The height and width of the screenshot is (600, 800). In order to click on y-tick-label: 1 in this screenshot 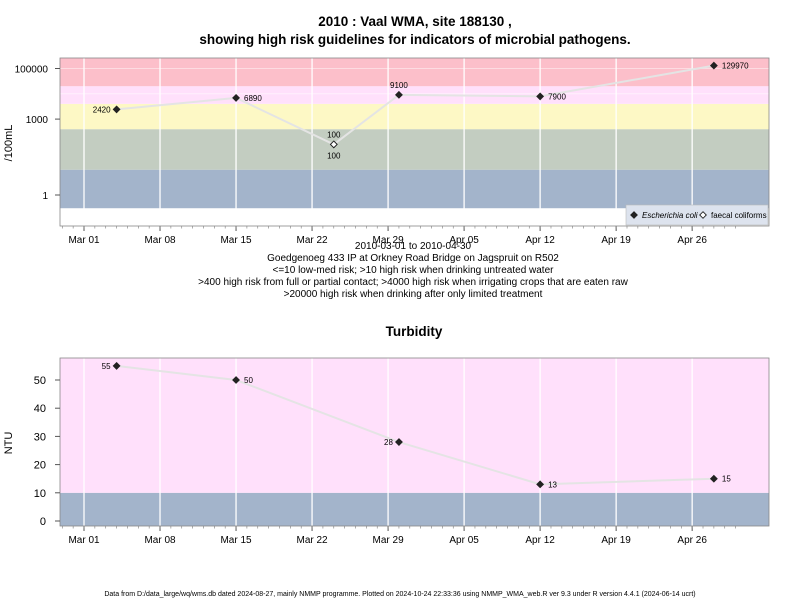, I will do `click(45, 196)`.